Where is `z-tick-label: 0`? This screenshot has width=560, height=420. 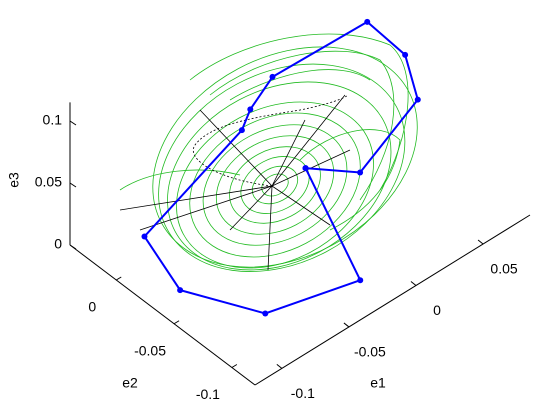
z-tick-label: 0 is located at coordinates (58, 244).